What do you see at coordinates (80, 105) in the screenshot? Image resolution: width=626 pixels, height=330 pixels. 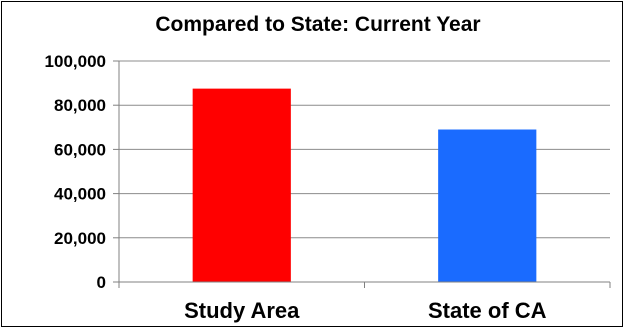 I see `y-tick-label: 80,000` at bounding box center [80, 105].